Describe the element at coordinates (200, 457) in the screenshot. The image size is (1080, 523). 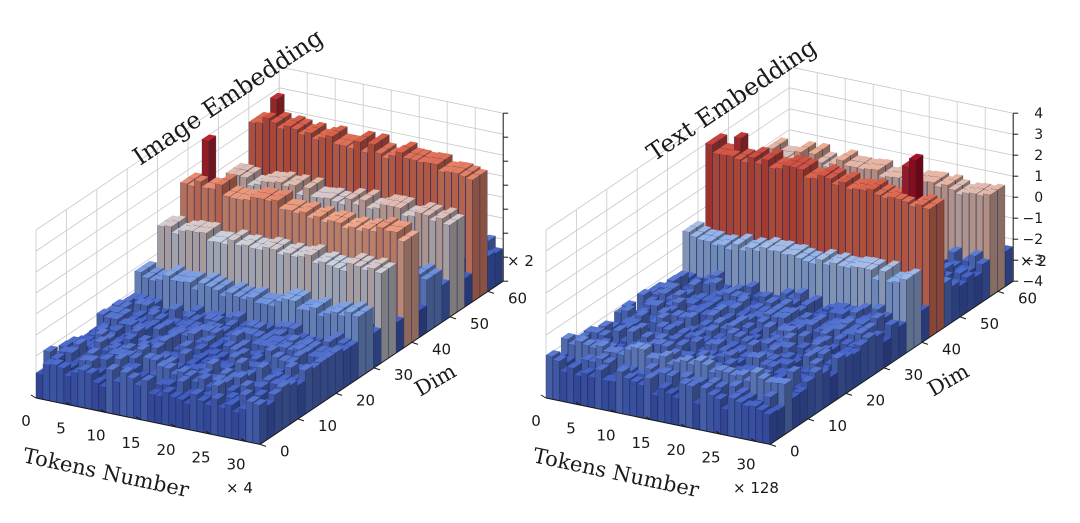
I see `x-tick-label: 25` at that location.